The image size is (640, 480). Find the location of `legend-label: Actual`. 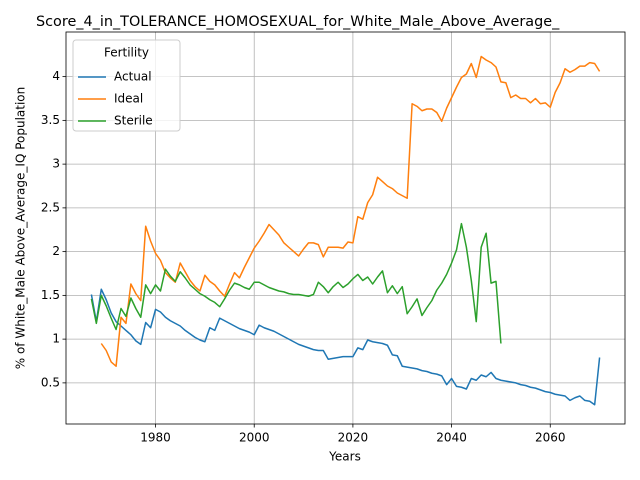

legend-label: Actual is located at coordinates (133, 77).